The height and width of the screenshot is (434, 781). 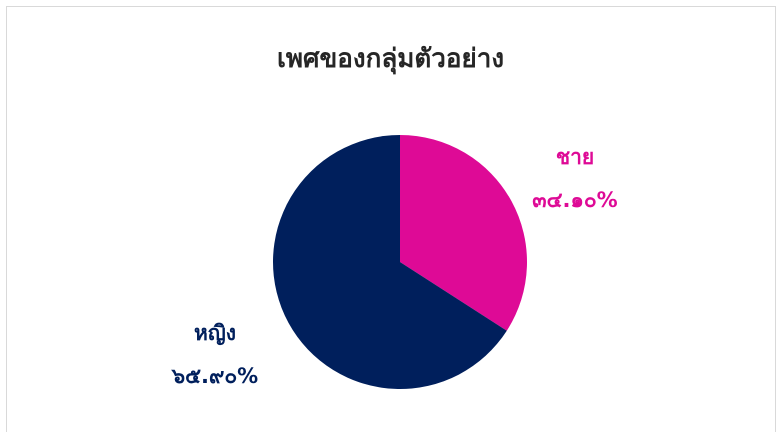 I want to click on slice-value-label-male: ๓๔.๑๐%, so click(x=575, y=200).